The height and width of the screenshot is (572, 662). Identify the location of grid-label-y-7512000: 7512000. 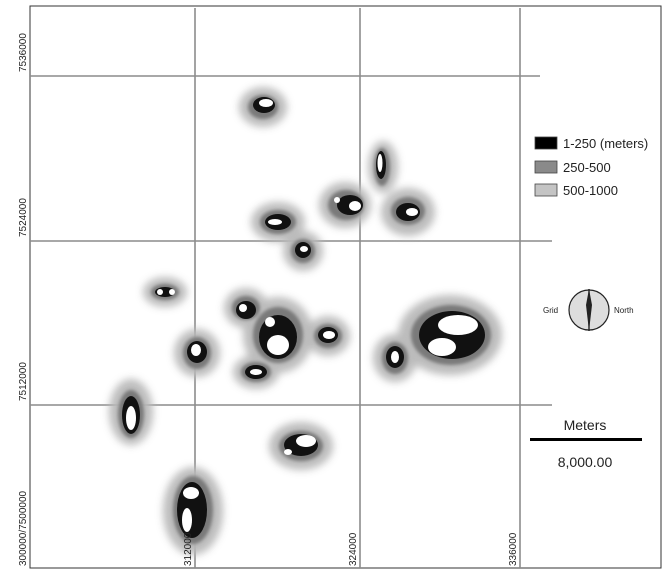
(23, 381).